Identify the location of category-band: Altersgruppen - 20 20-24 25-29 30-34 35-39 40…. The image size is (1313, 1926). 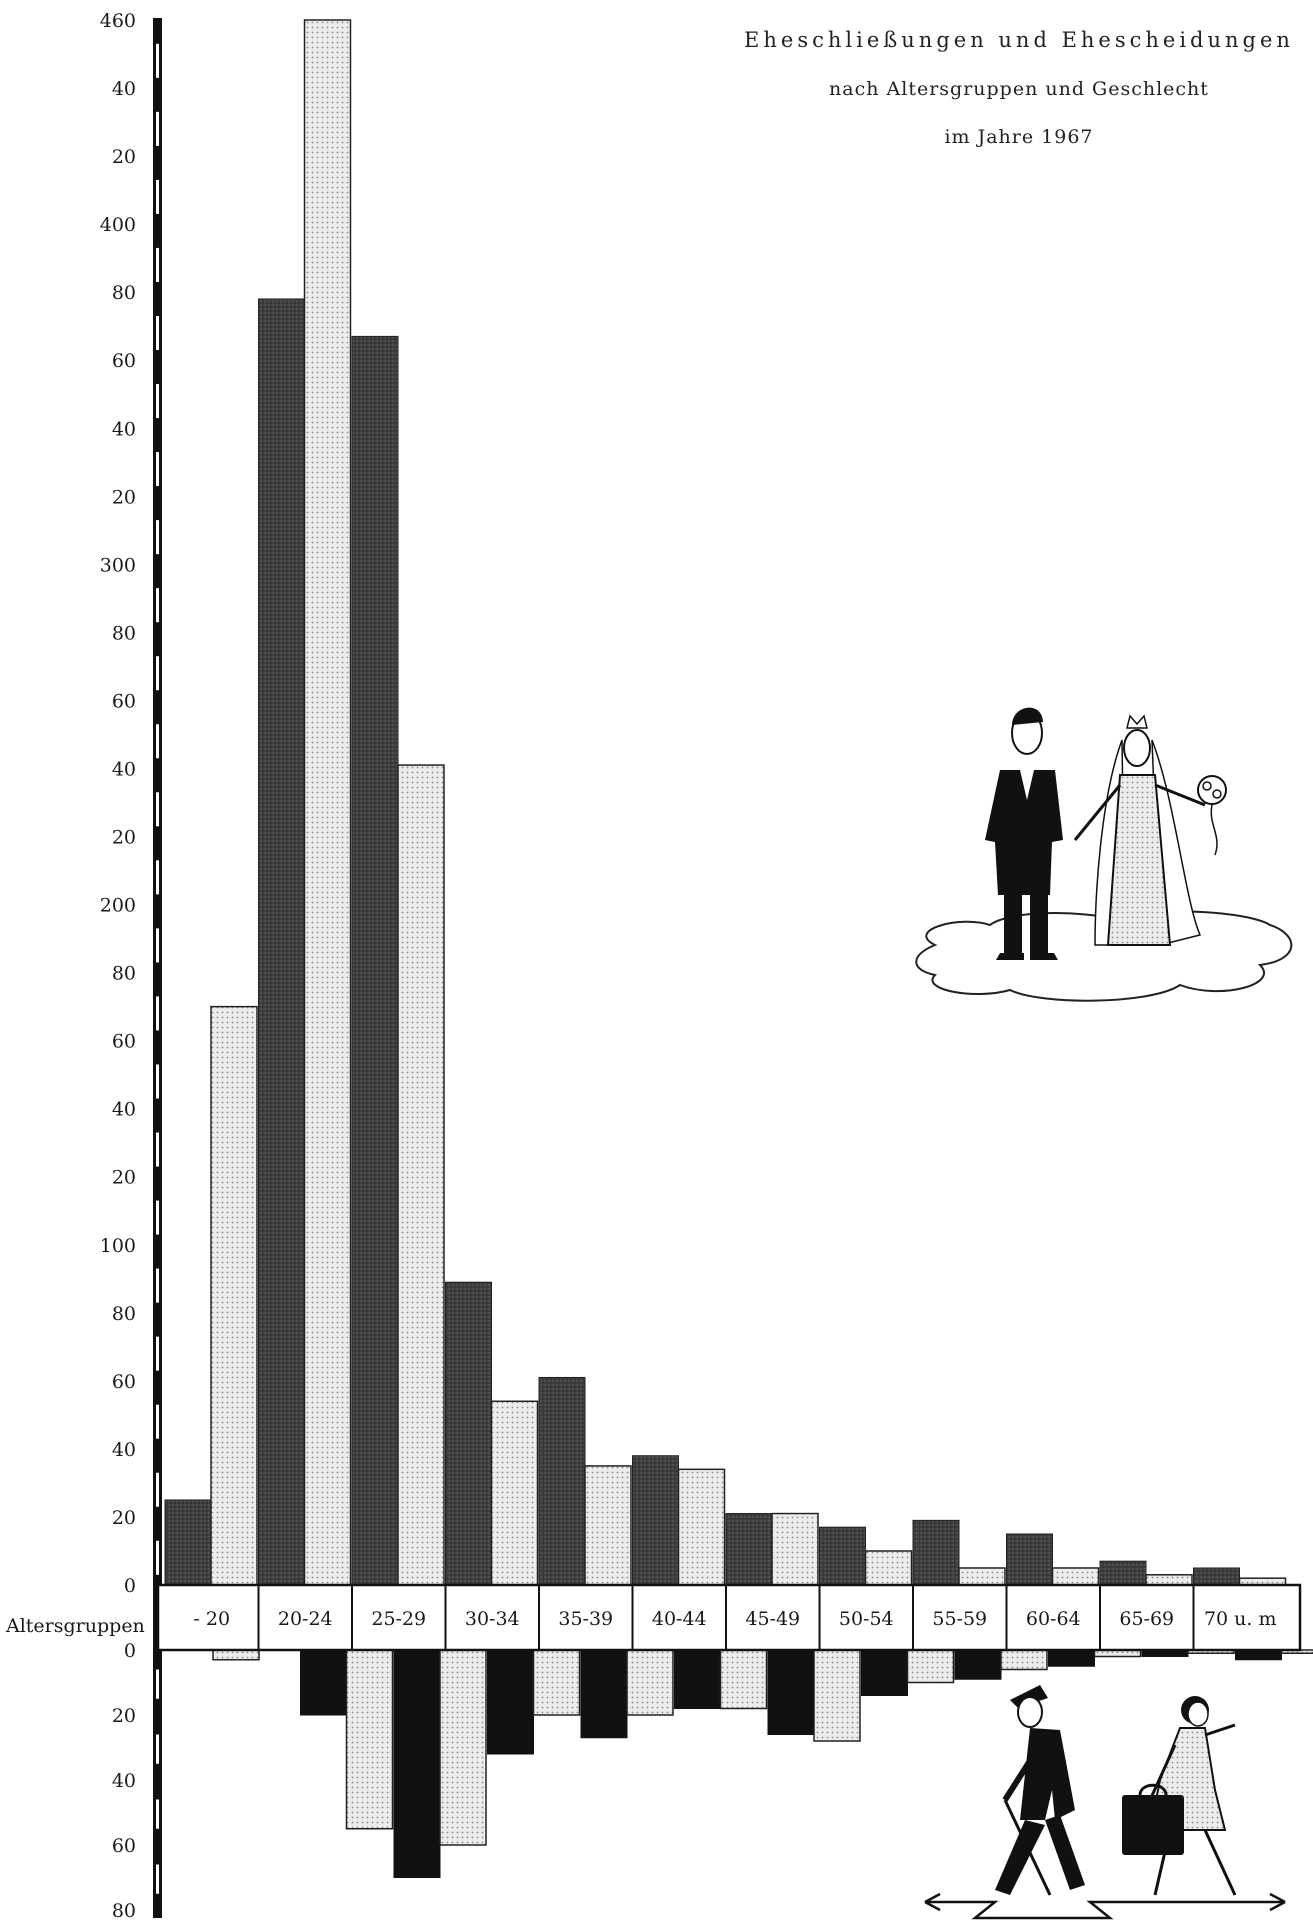
(653, 1617).